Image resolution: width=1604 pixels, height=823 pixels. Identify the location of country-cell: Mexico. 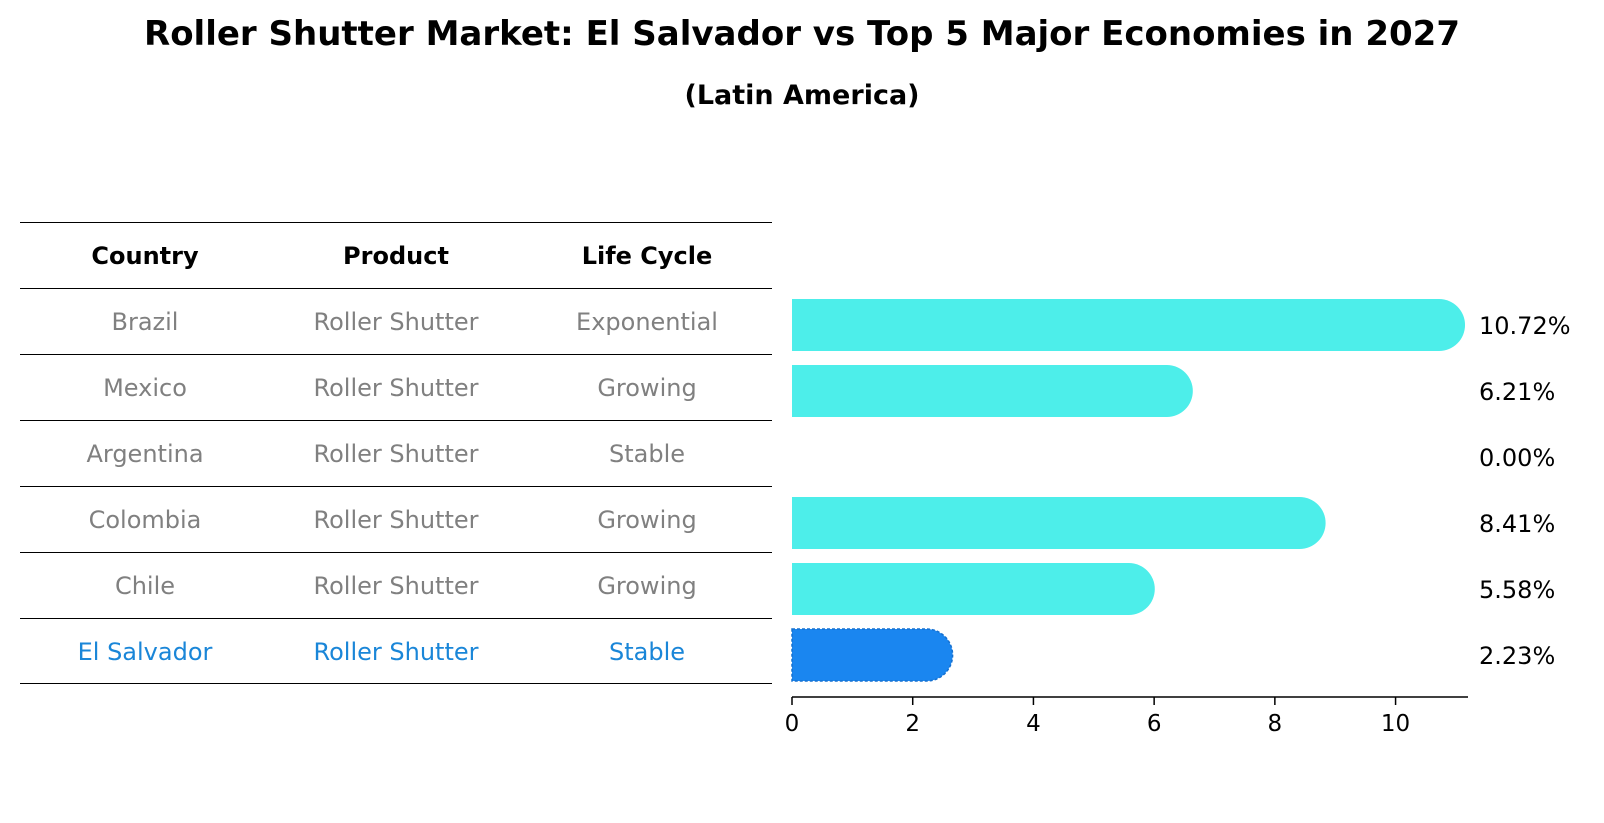
(145, 388).